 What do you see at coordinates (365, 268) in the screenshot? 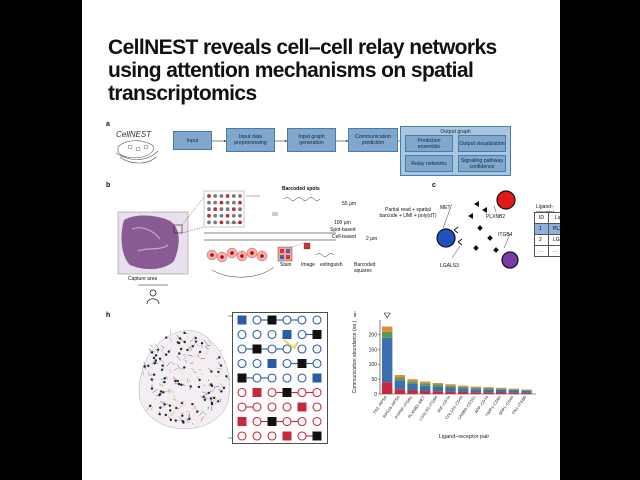
I see `barcoded-squares-label: Barcoded squares` at bounding box center [365, 268].